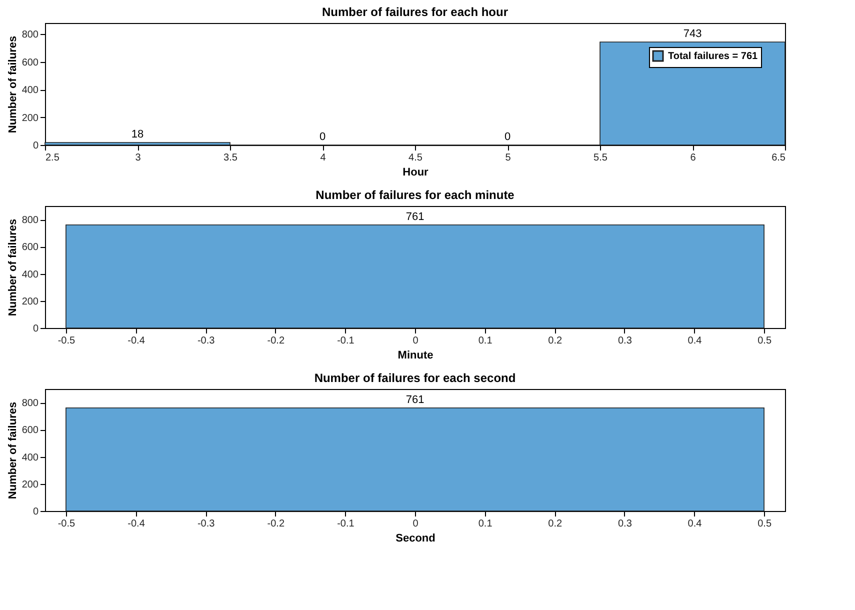 This screenshot has width=855, height=610. What do you see at coordinates (693, 158) in the screenshot?
I see `x-tick-label: 6` at bounding box center [693, 158].